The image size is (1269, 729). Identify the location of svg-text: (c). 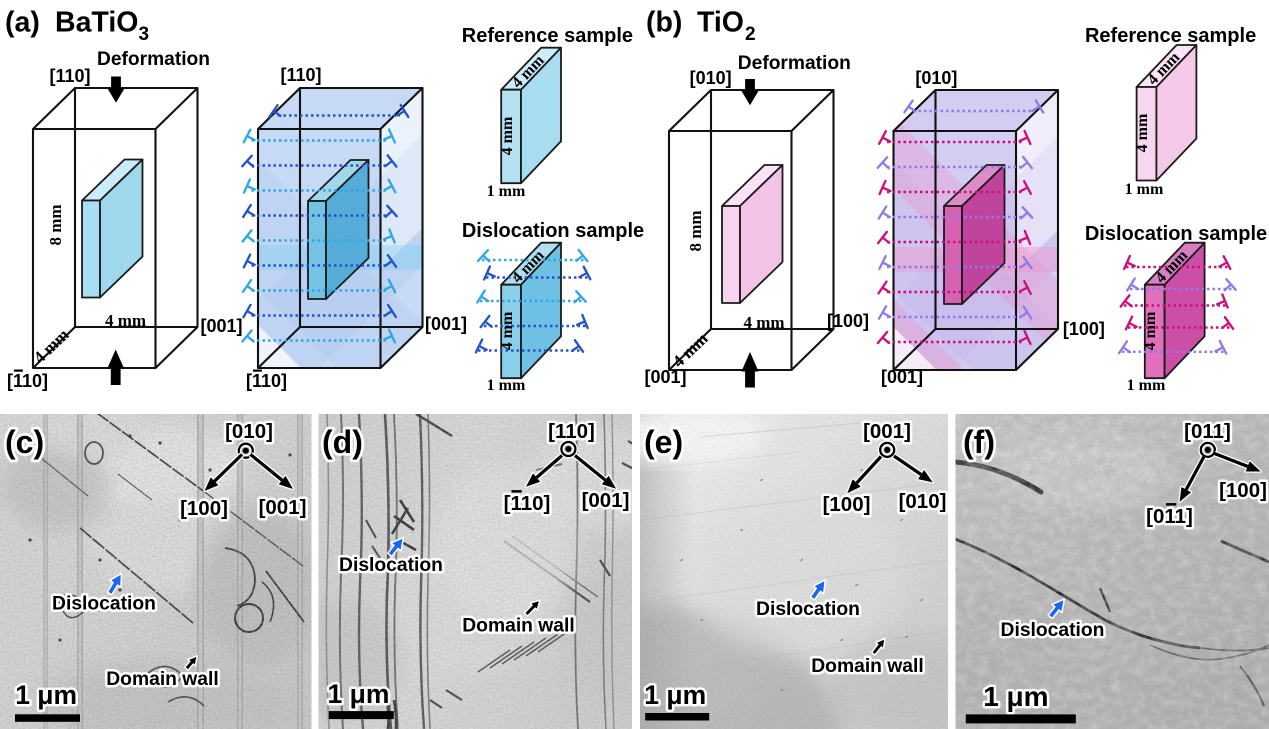
(24, 442).